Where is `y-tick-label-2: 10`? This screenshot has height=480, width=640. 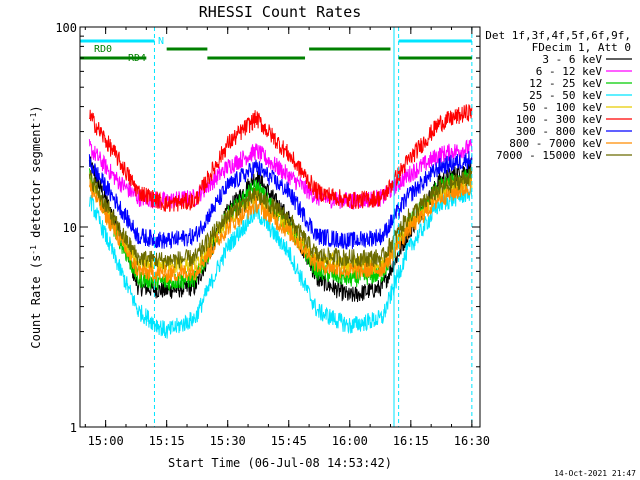
y-tick-label-2: 10 is located at coordinates (70, 228).